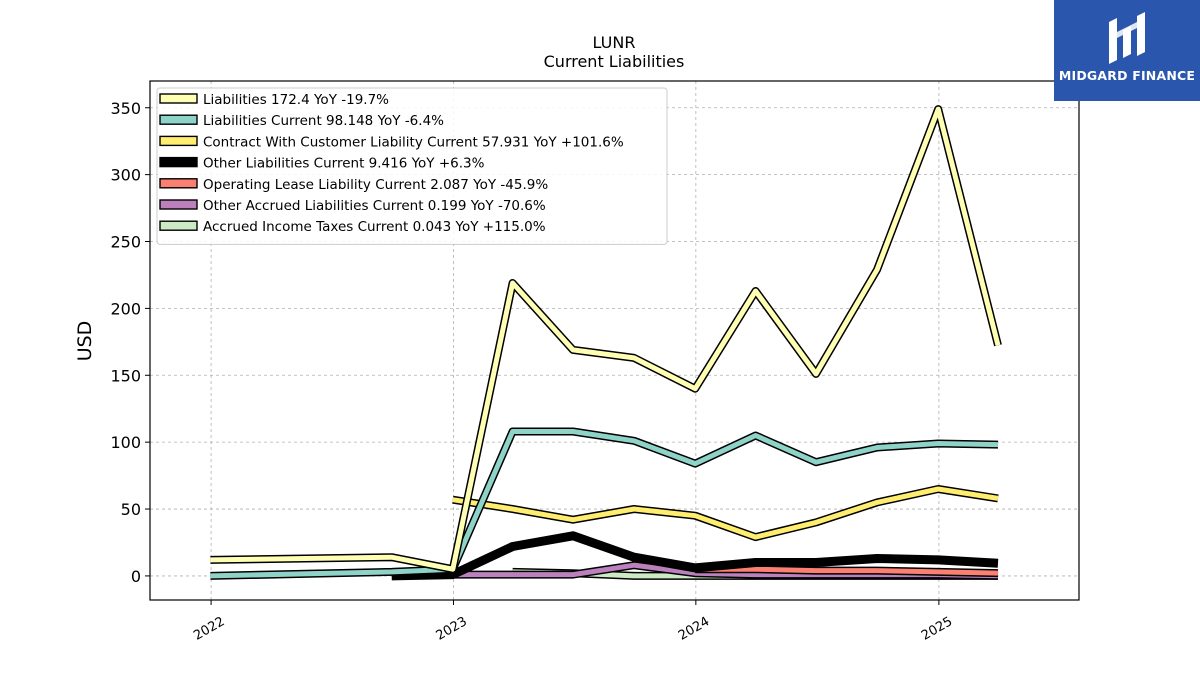 The height and width of the screenshot is (675, 1200). I want to click on y-tick-label: 0, so click(136, 576).